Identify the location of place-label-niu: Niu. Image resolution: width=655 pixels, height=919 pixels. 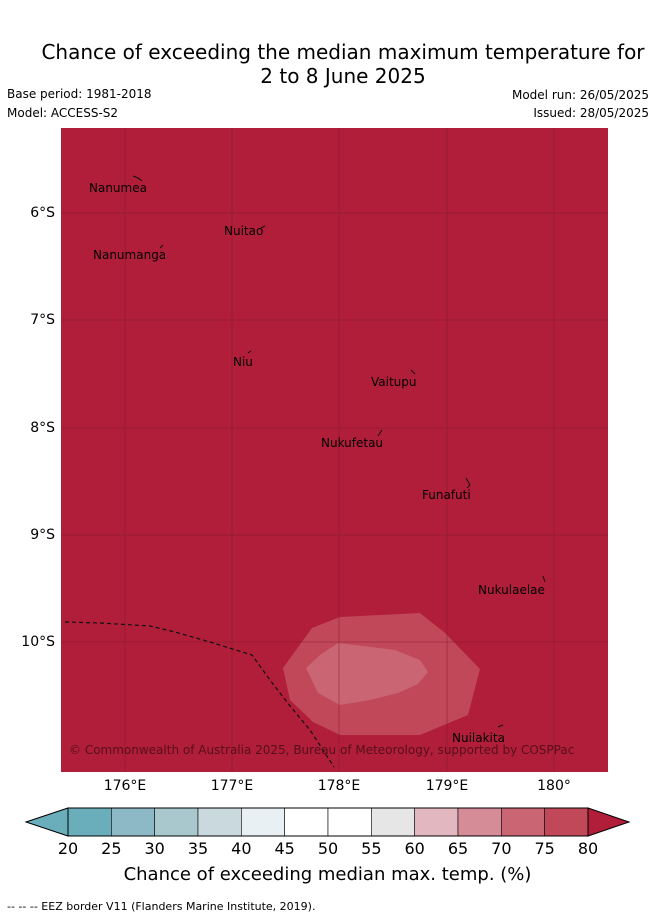
(243, 362).